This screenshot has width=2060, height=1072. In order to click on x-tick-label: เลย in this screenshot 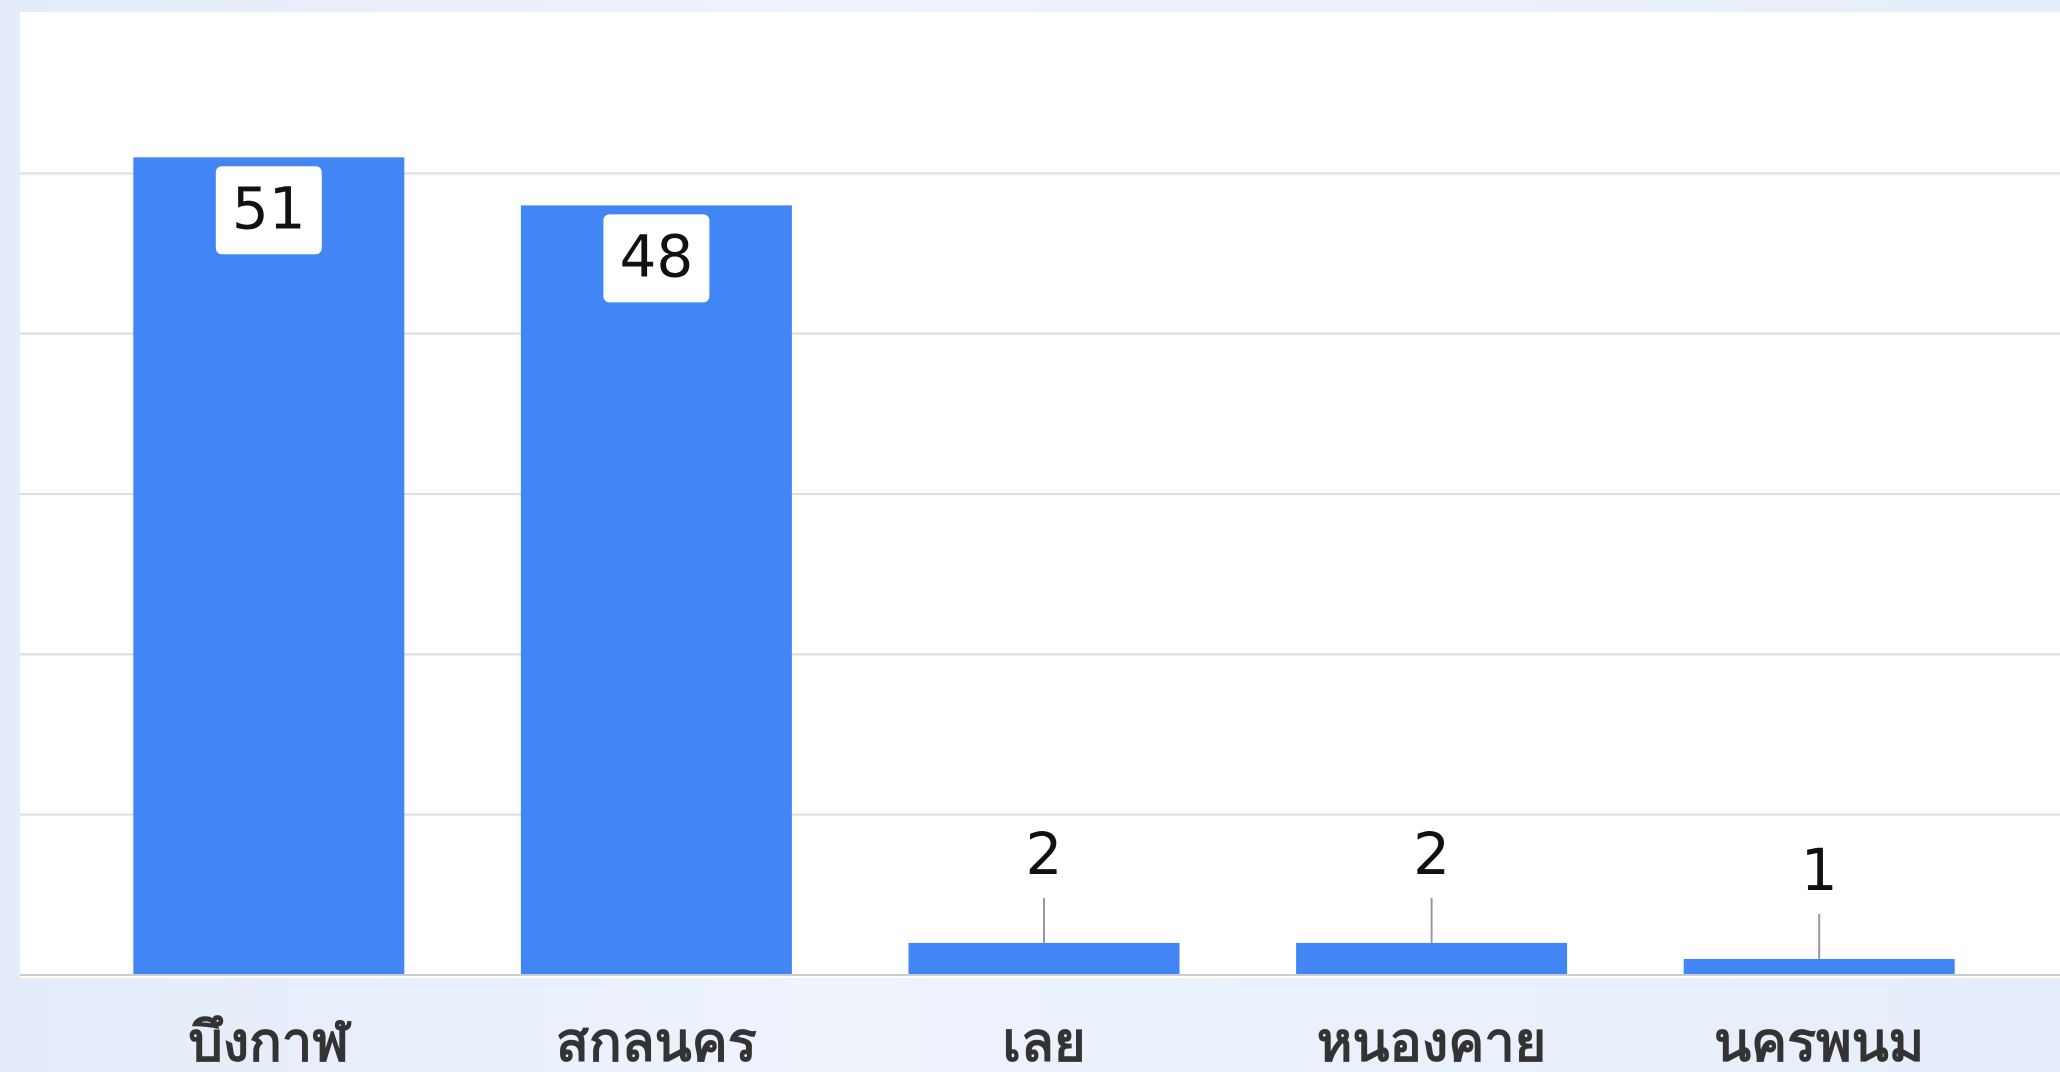, I will do `click(1043, 1041)`.